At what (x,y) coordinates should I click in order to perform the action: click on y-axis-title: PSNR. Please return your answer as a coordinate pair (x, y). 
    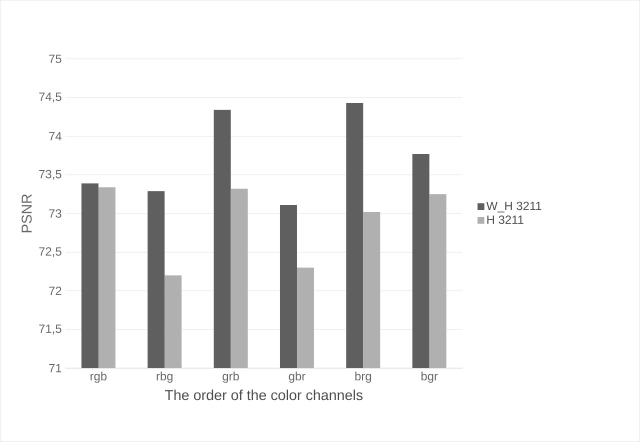
    Looking at the image, I should click on (27, 213).